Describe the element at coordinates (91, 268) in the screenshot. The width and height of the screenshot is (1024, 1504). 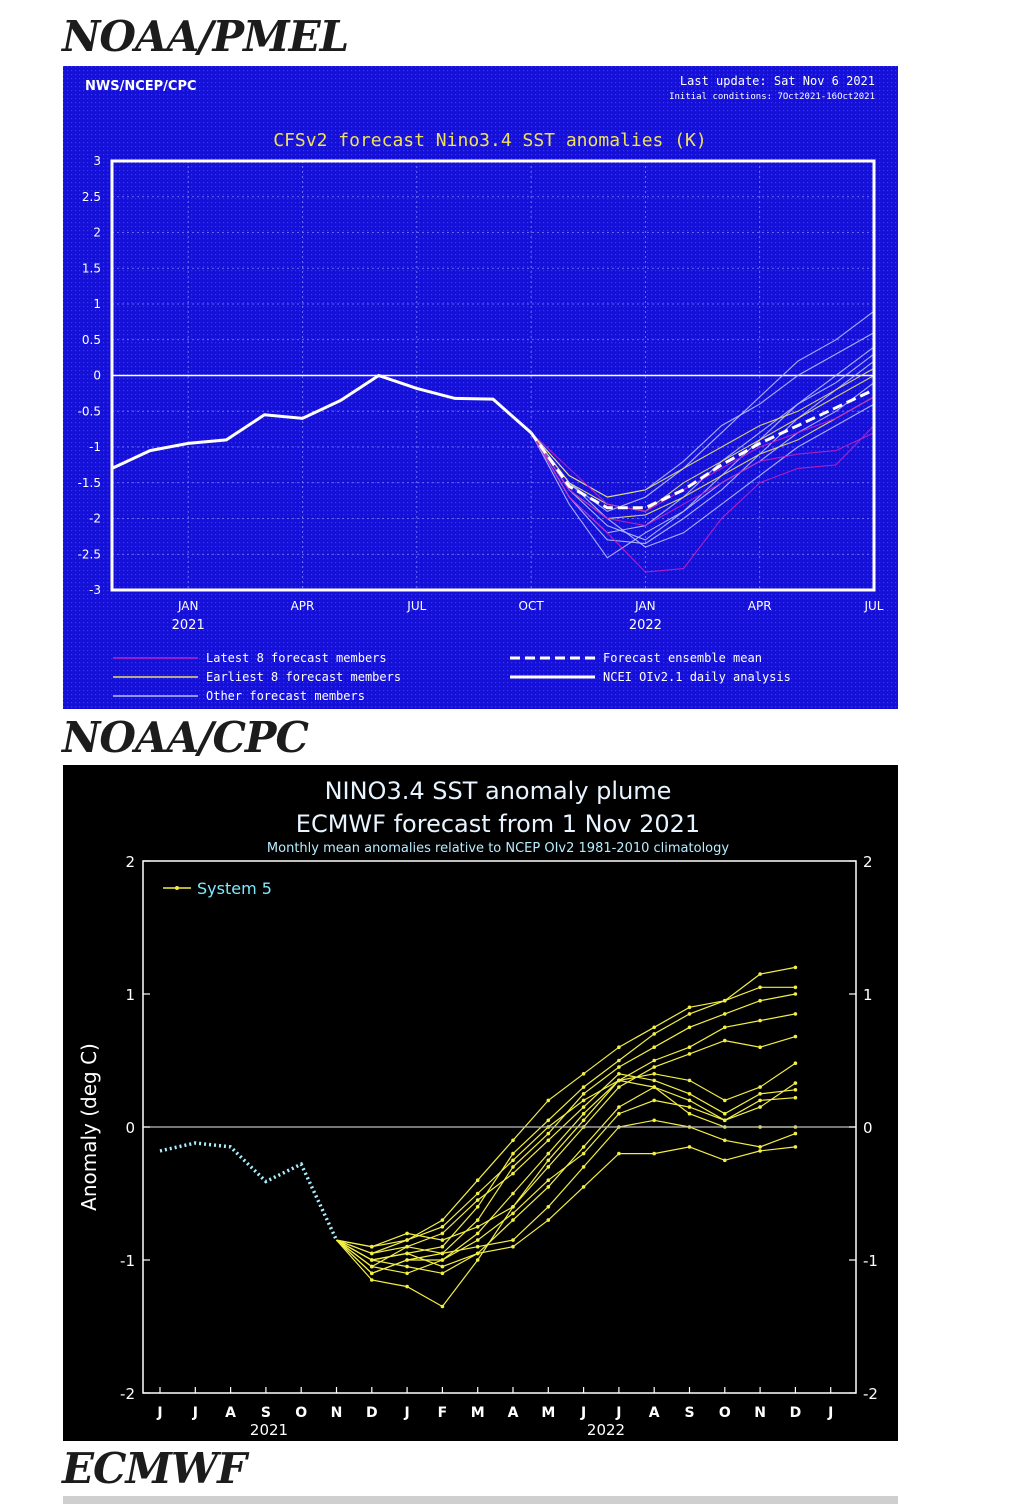
I see `y-tick-label: 1.5` at that location.